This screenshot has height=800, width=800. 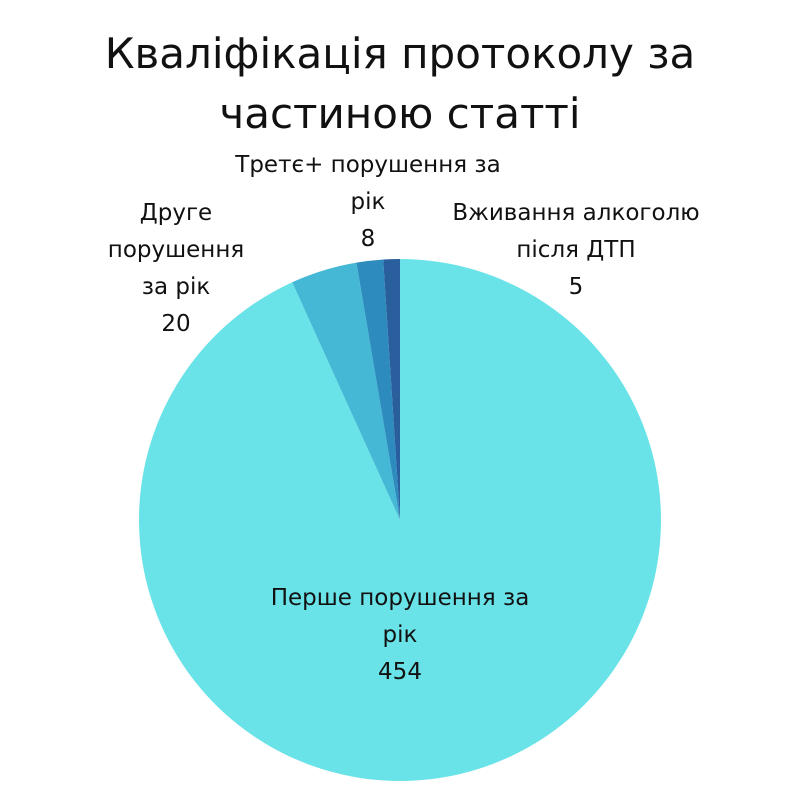 What do you see at coordinates (400, 672) in the screenshot?
I see `slice-value: 454` at bounding box center [400, 672].